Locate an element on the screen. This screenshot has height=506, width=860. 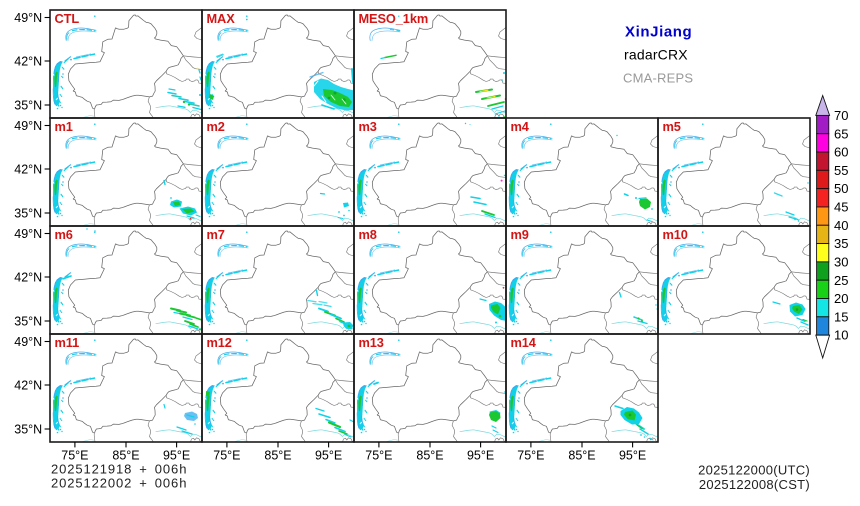
svg-text: m13 is located at coordinates (371, 342).